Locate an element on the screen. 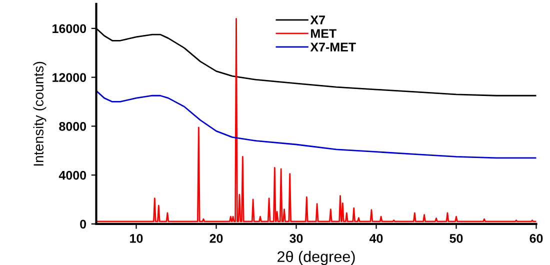 Image resolution: width=550 pixels, height=265 pixels. x-axis-title: 2θ (degree) is located at coordinates (316, 257).